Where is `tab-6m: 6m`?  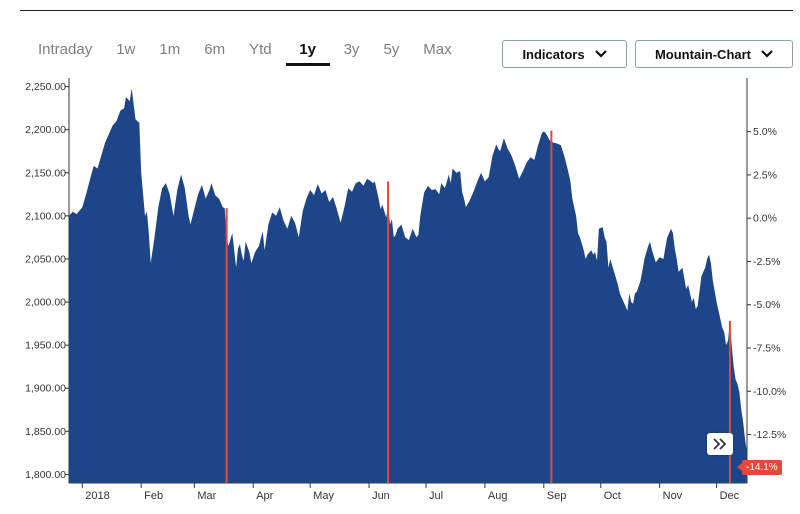 tab-6m: 6m is located at coordinates (215, 49).